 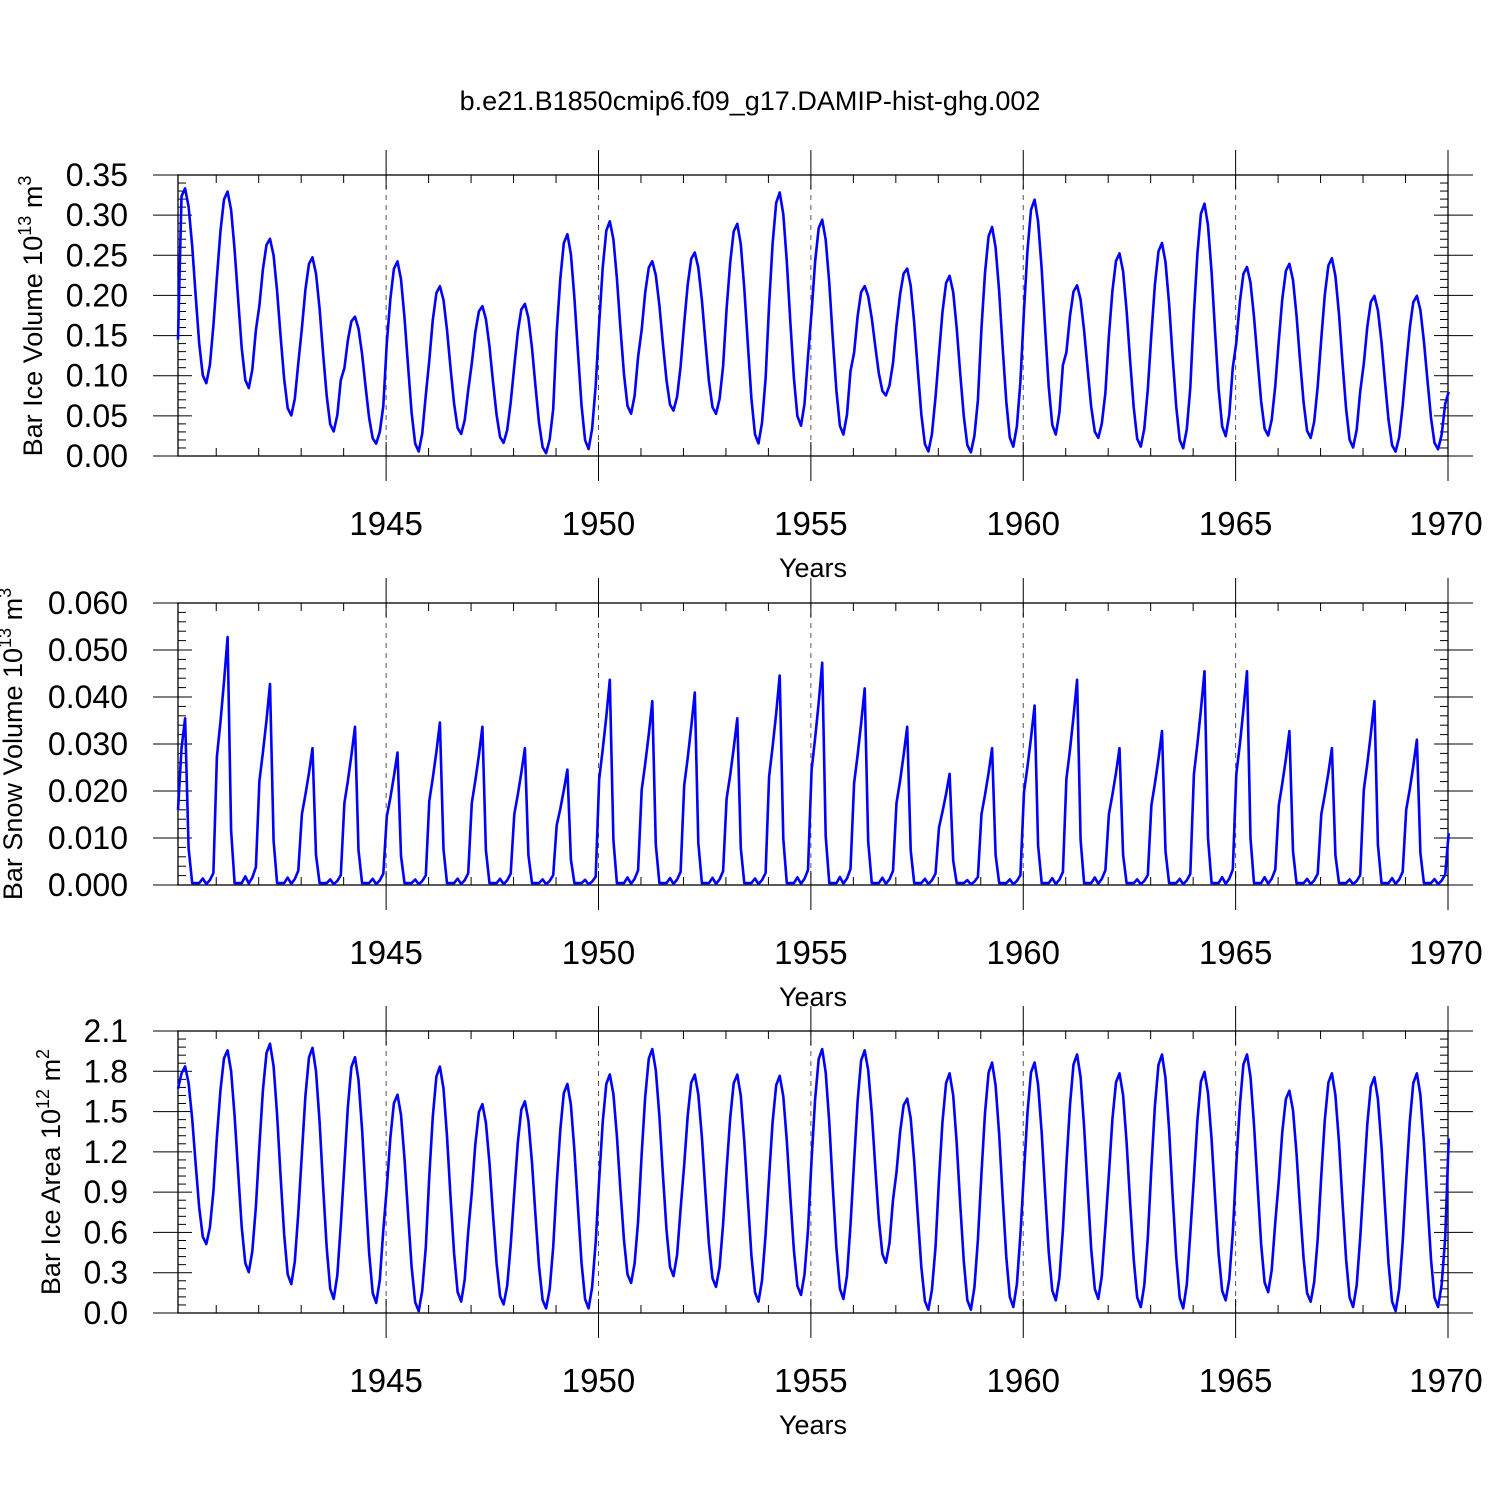 What do you see at coordinates (106, 1273) in the screenshot?
I see `ytick-label: 0.3` at bounding box center [106, 1273].